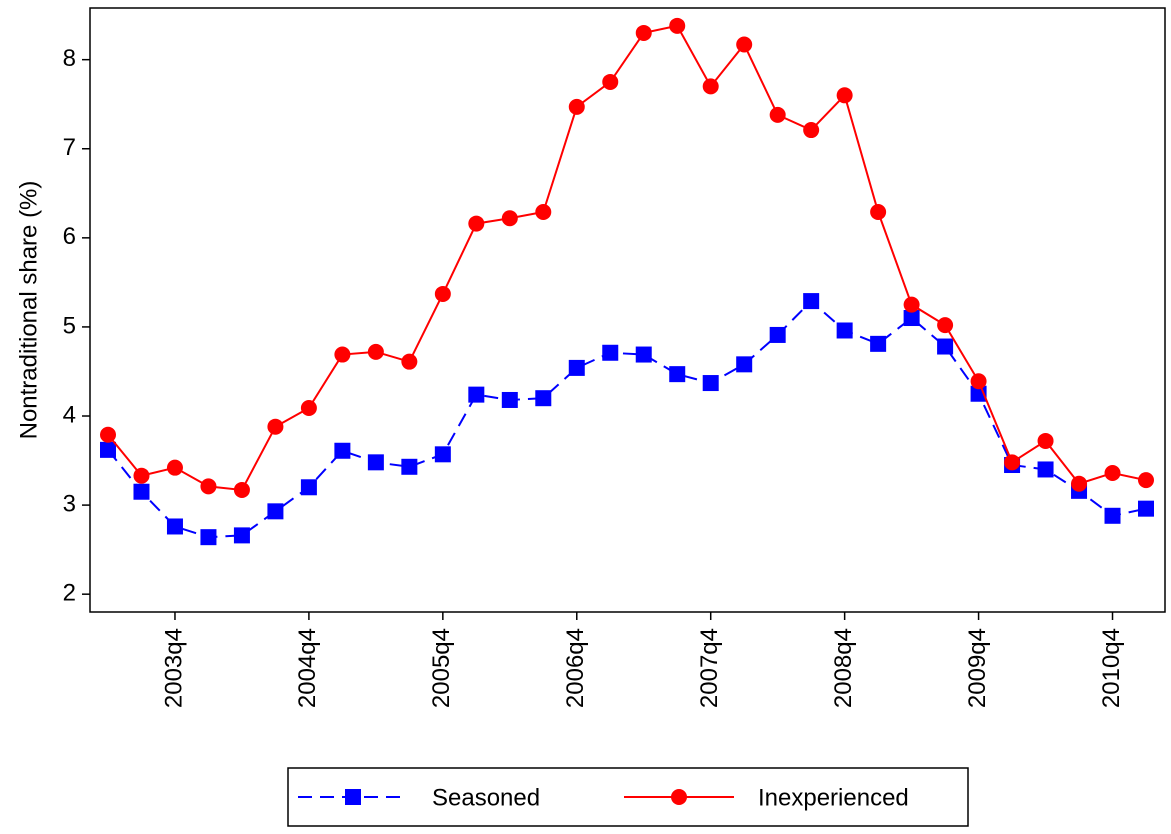 The image size is (1171, 834). I want to click on legend-box, so click(628, 797).